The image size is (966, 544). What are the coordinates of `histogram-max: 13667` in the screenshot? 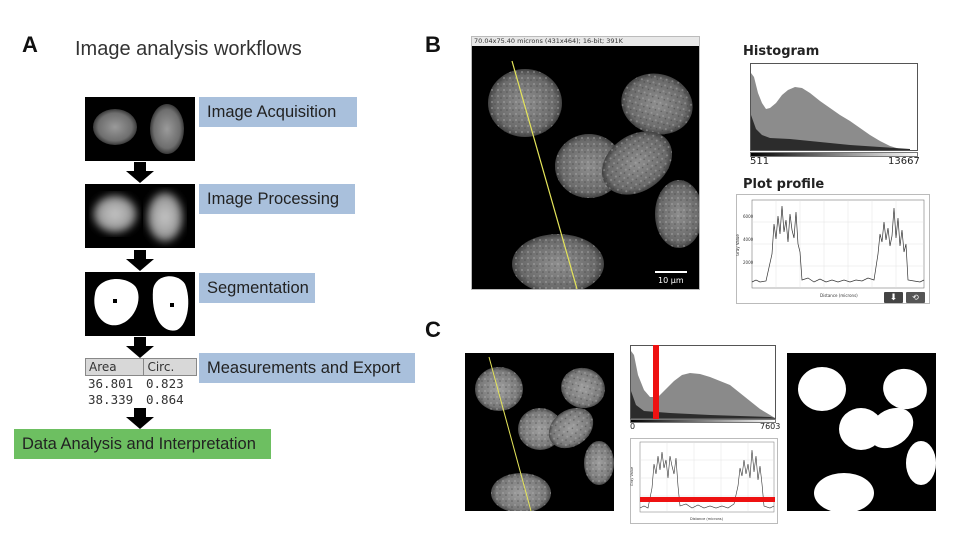 It's located at (904, 161).